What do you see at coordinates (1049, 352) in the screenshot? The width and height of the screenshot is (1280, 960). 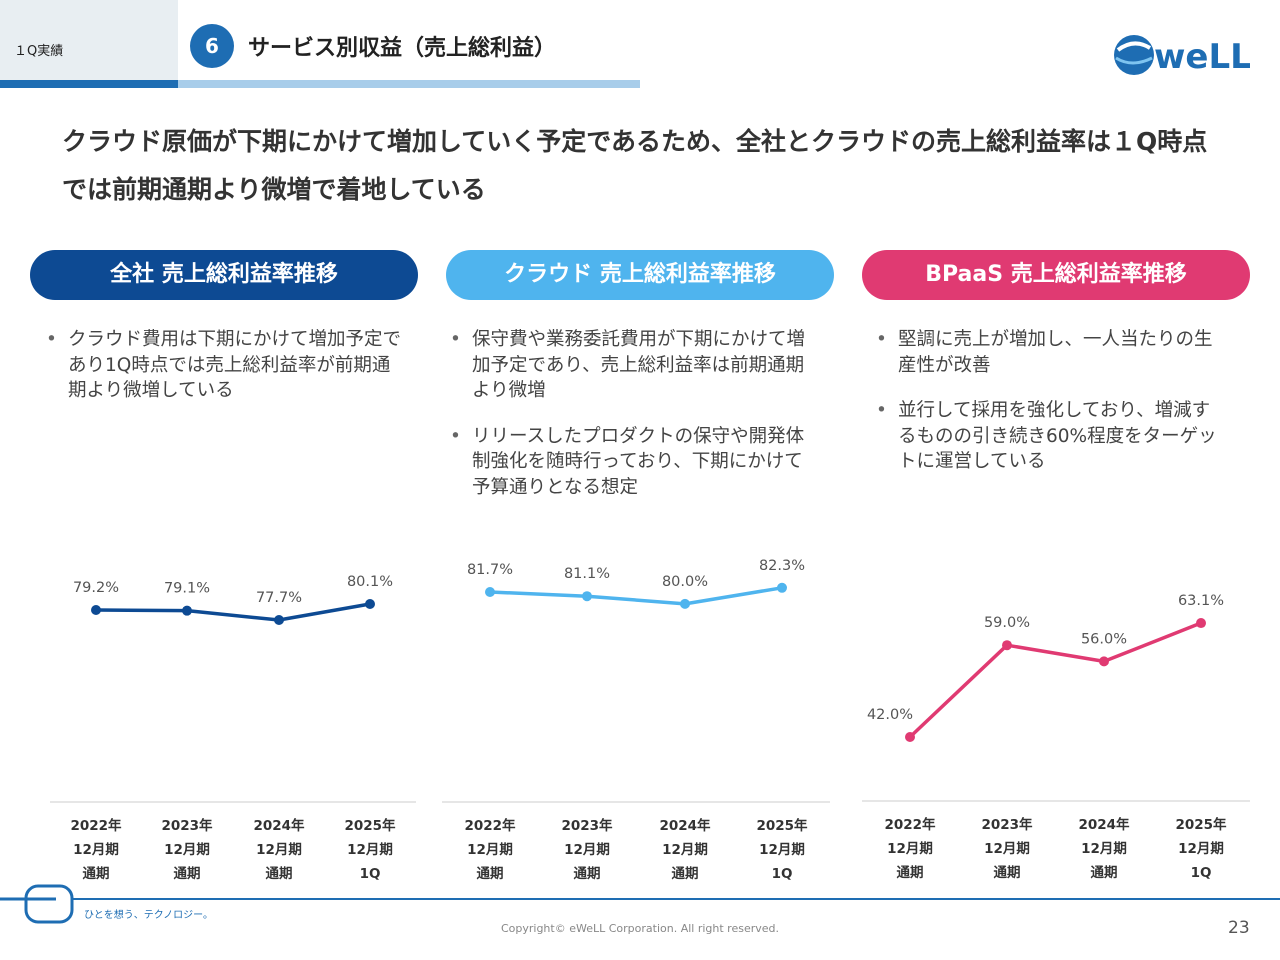 I see `bullet-item: 堅調に売上が増加し、一人当たりの生産性が改善` at bounding box center [1049, 352].